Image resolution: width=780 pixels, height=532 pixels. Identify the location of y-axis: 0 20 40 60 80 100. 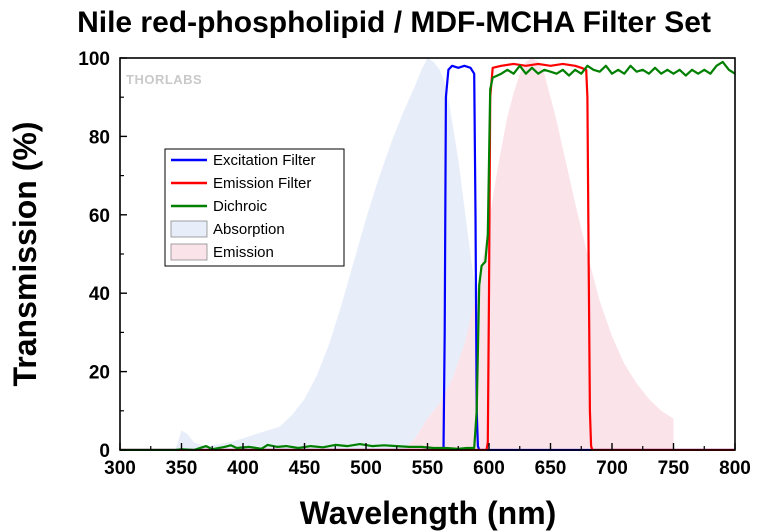
(102, 255).